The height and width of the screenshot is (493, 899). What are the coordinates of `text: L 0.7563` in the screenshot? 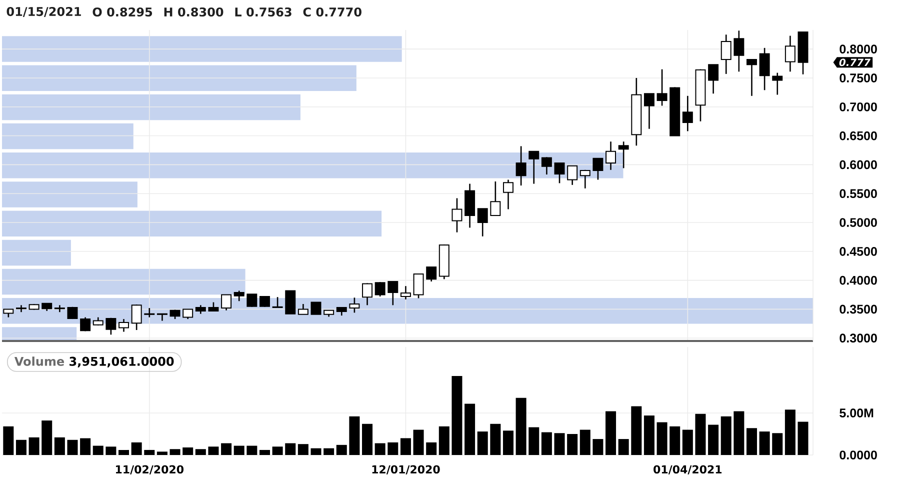 It's located at (263, 12).